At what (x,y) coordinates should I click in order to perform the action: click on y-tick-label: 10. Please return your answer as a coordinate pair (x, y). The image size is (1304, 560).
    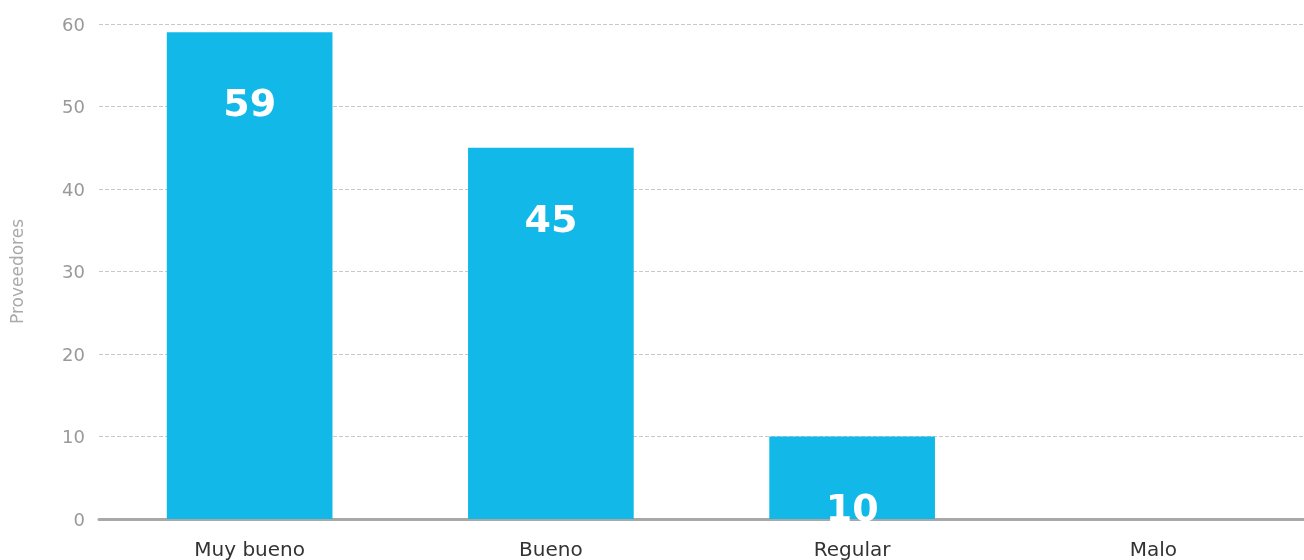
    Looking at the image, I should click on (73, 436).